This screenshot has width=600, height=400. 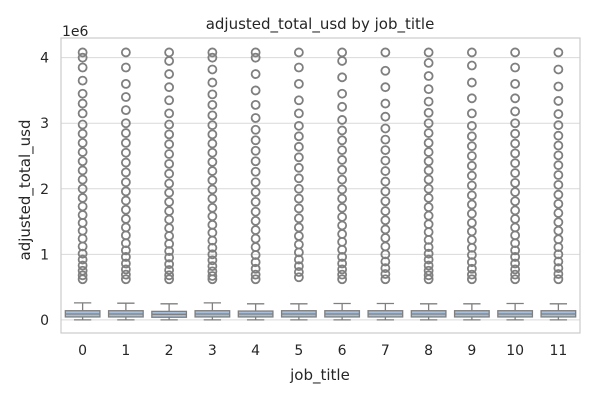 I want to click on y-tick-label: 2, so click(x=44, y=190).